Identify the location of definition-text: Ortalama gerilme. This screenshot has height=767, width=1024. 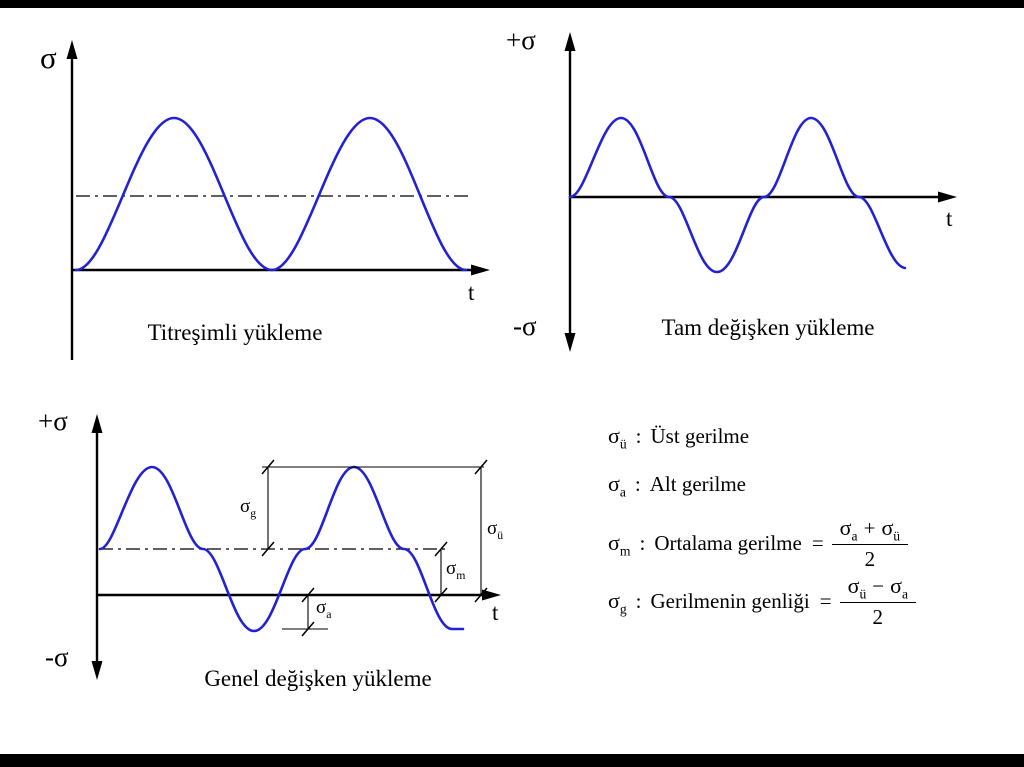
(728, 542).